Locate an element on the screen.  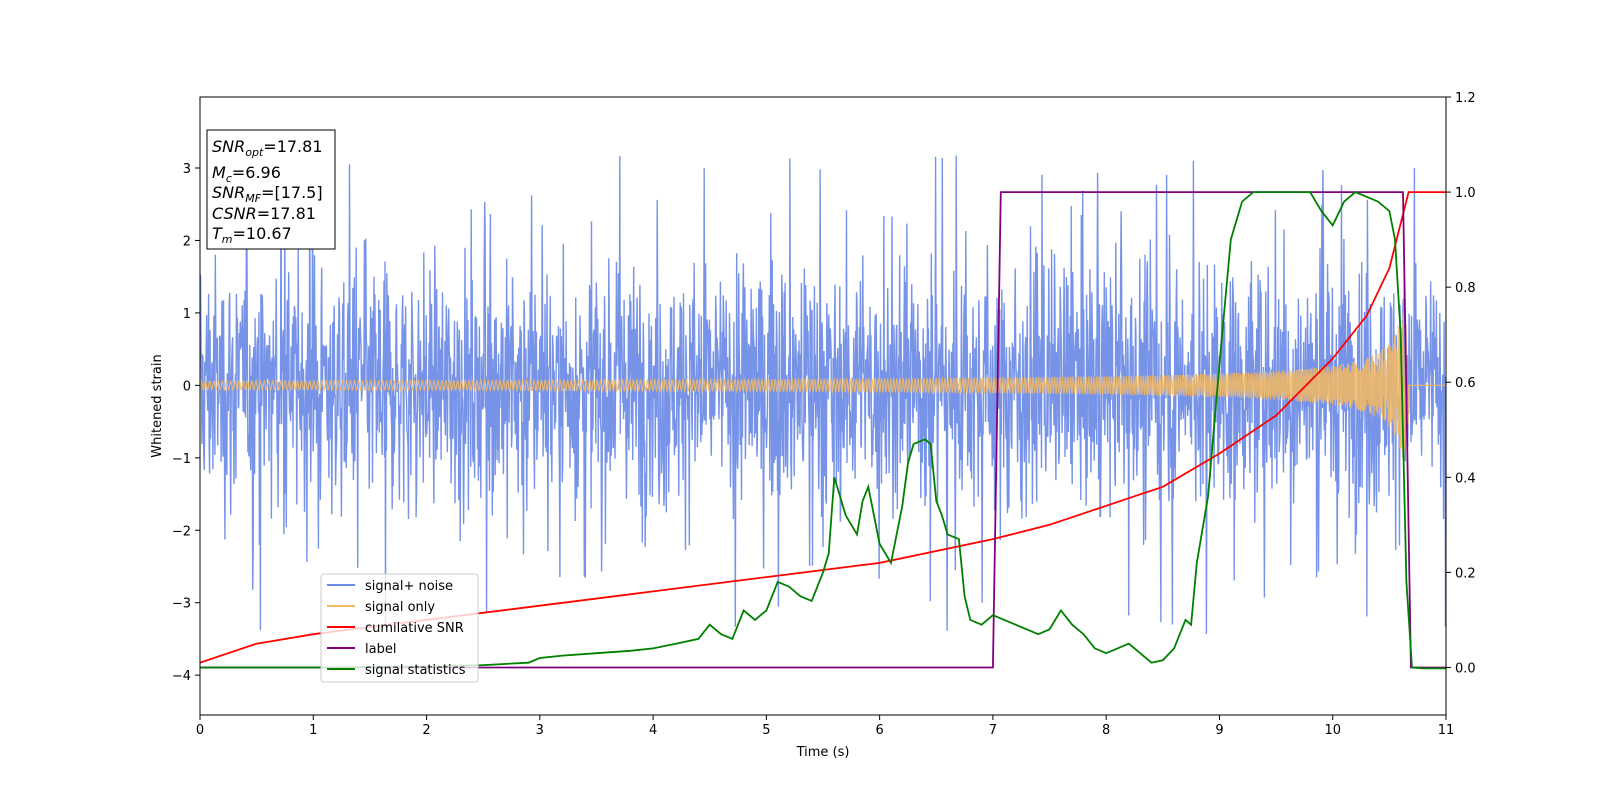
y-axis-label: Whitened strain is located at coordinates (157, 405).